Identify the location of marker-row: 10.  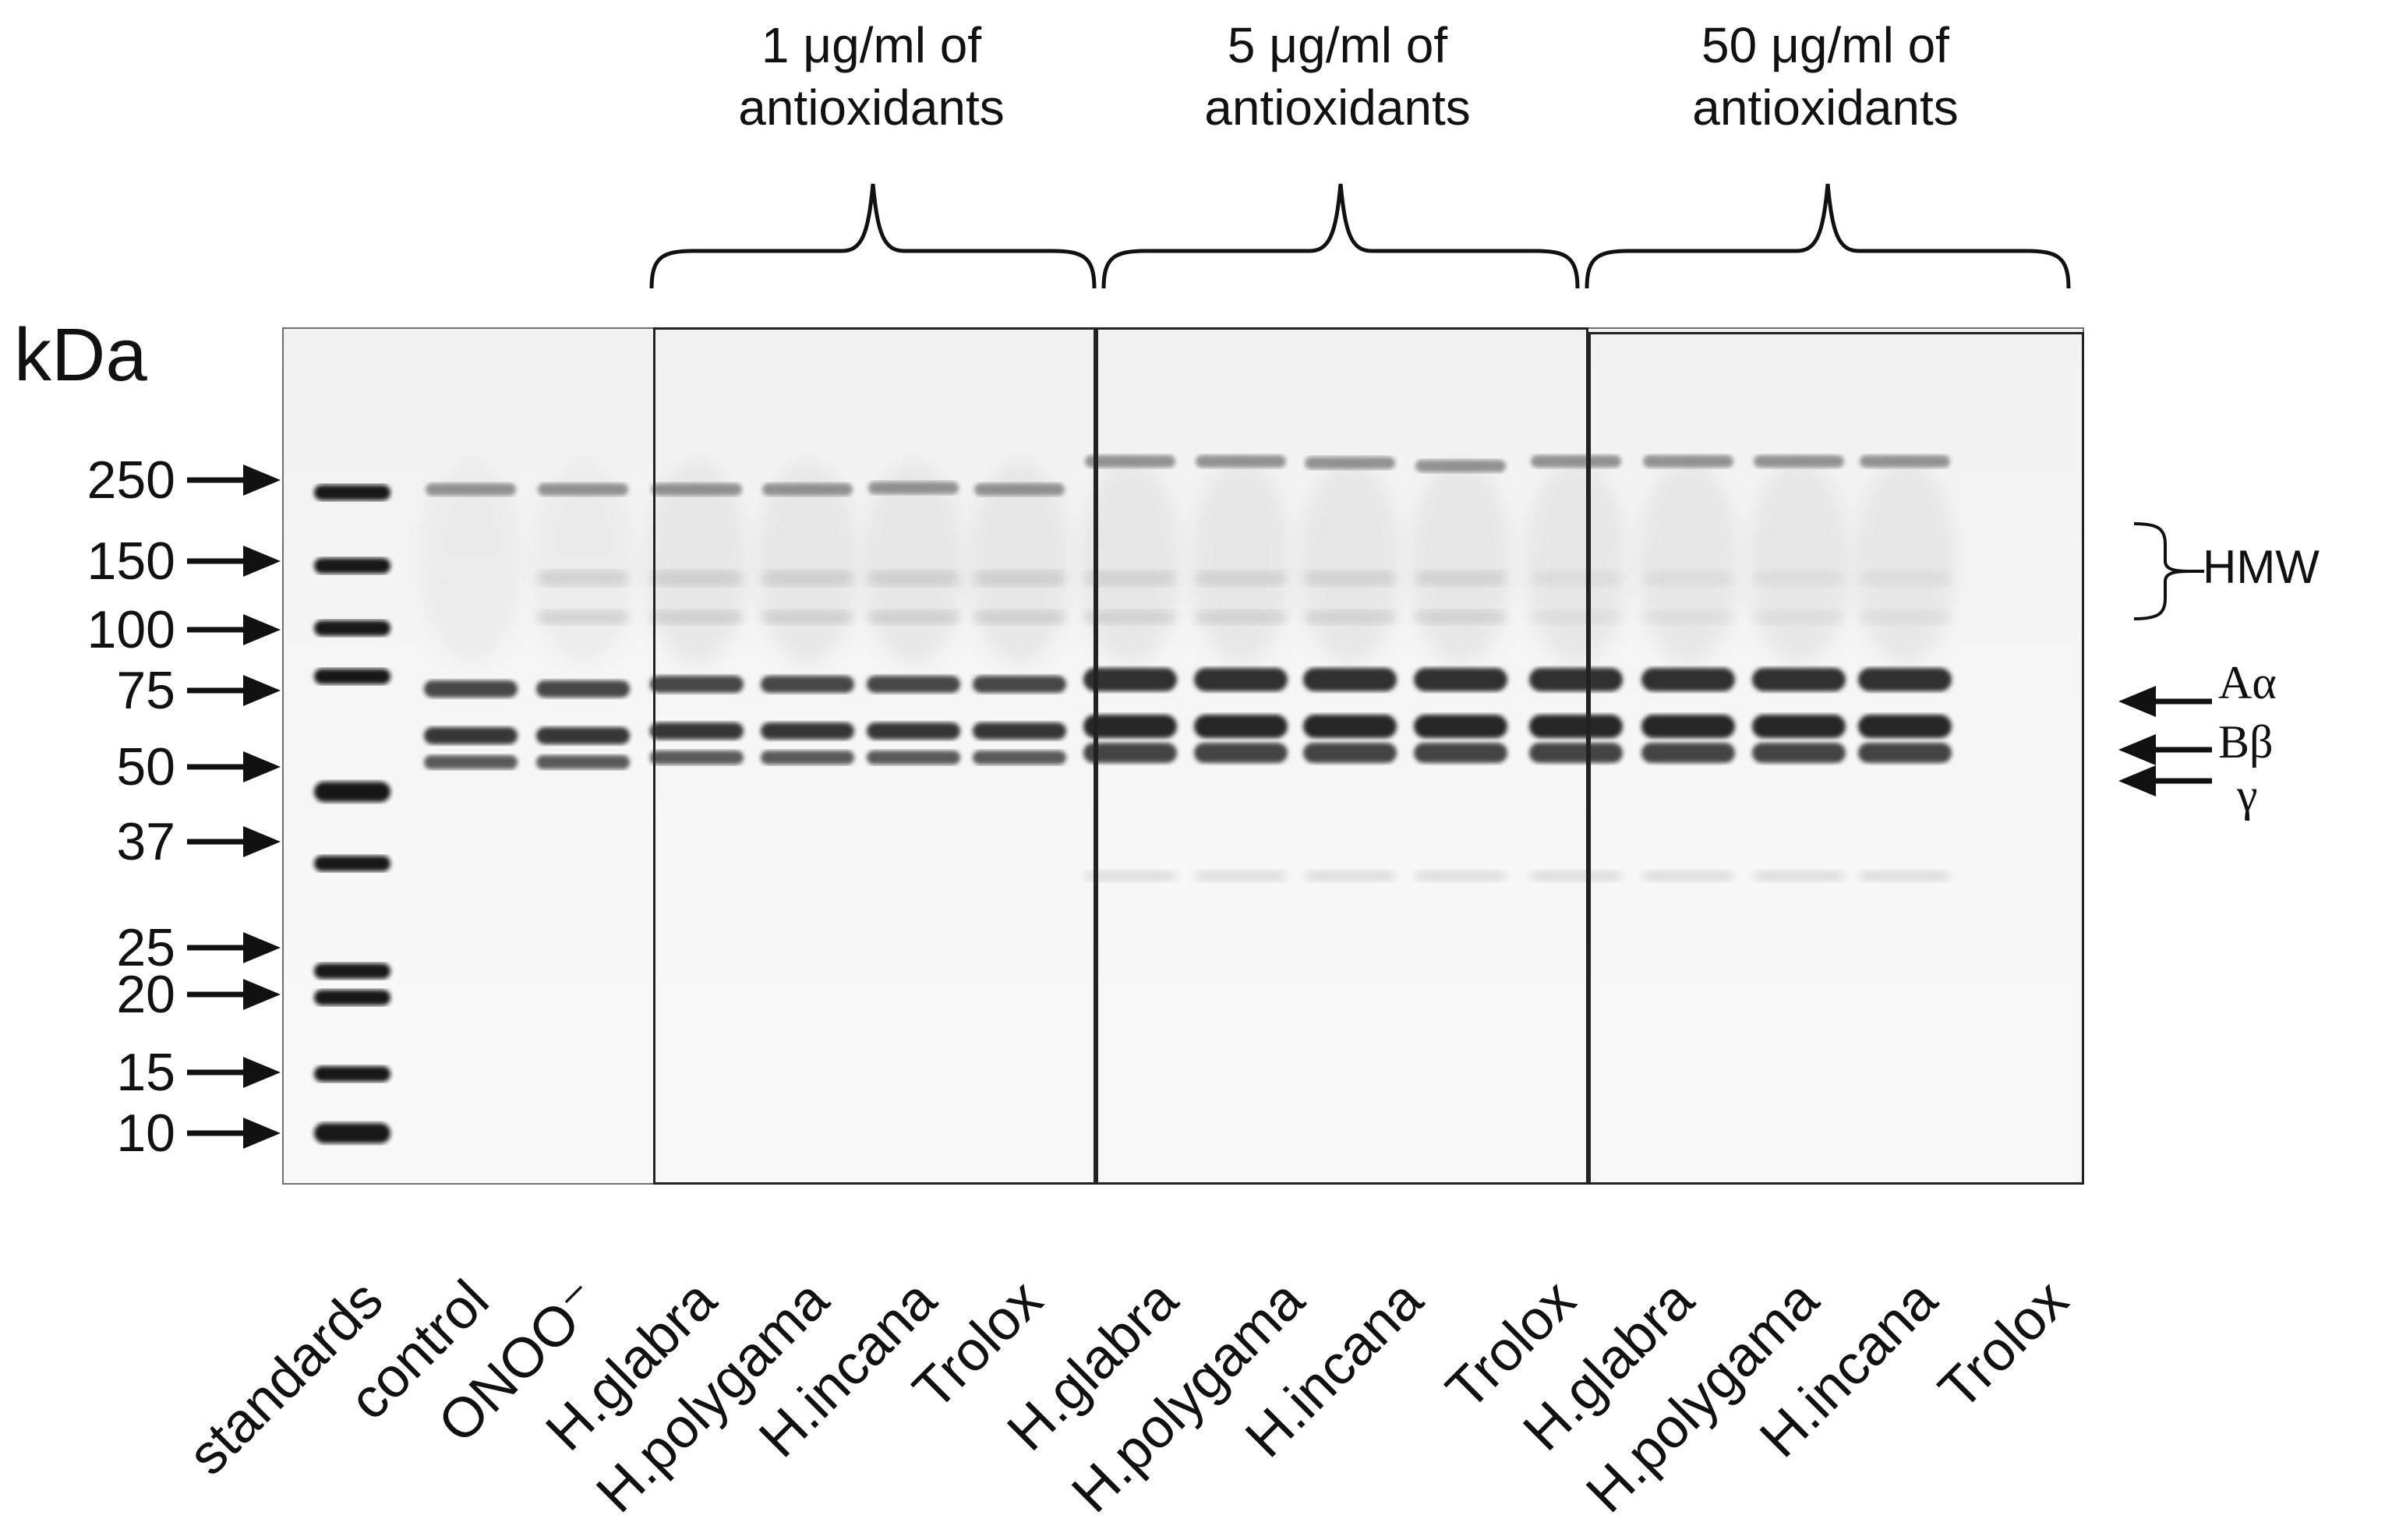
(140, 1133).